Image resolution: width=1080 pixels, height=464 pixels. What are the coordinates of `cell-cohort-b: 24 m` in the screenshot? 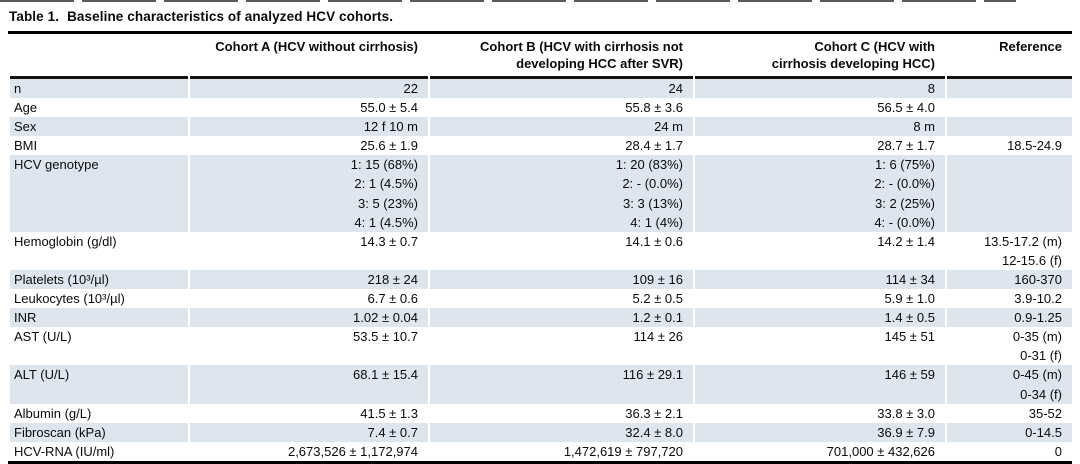 It's located at (561, 127).